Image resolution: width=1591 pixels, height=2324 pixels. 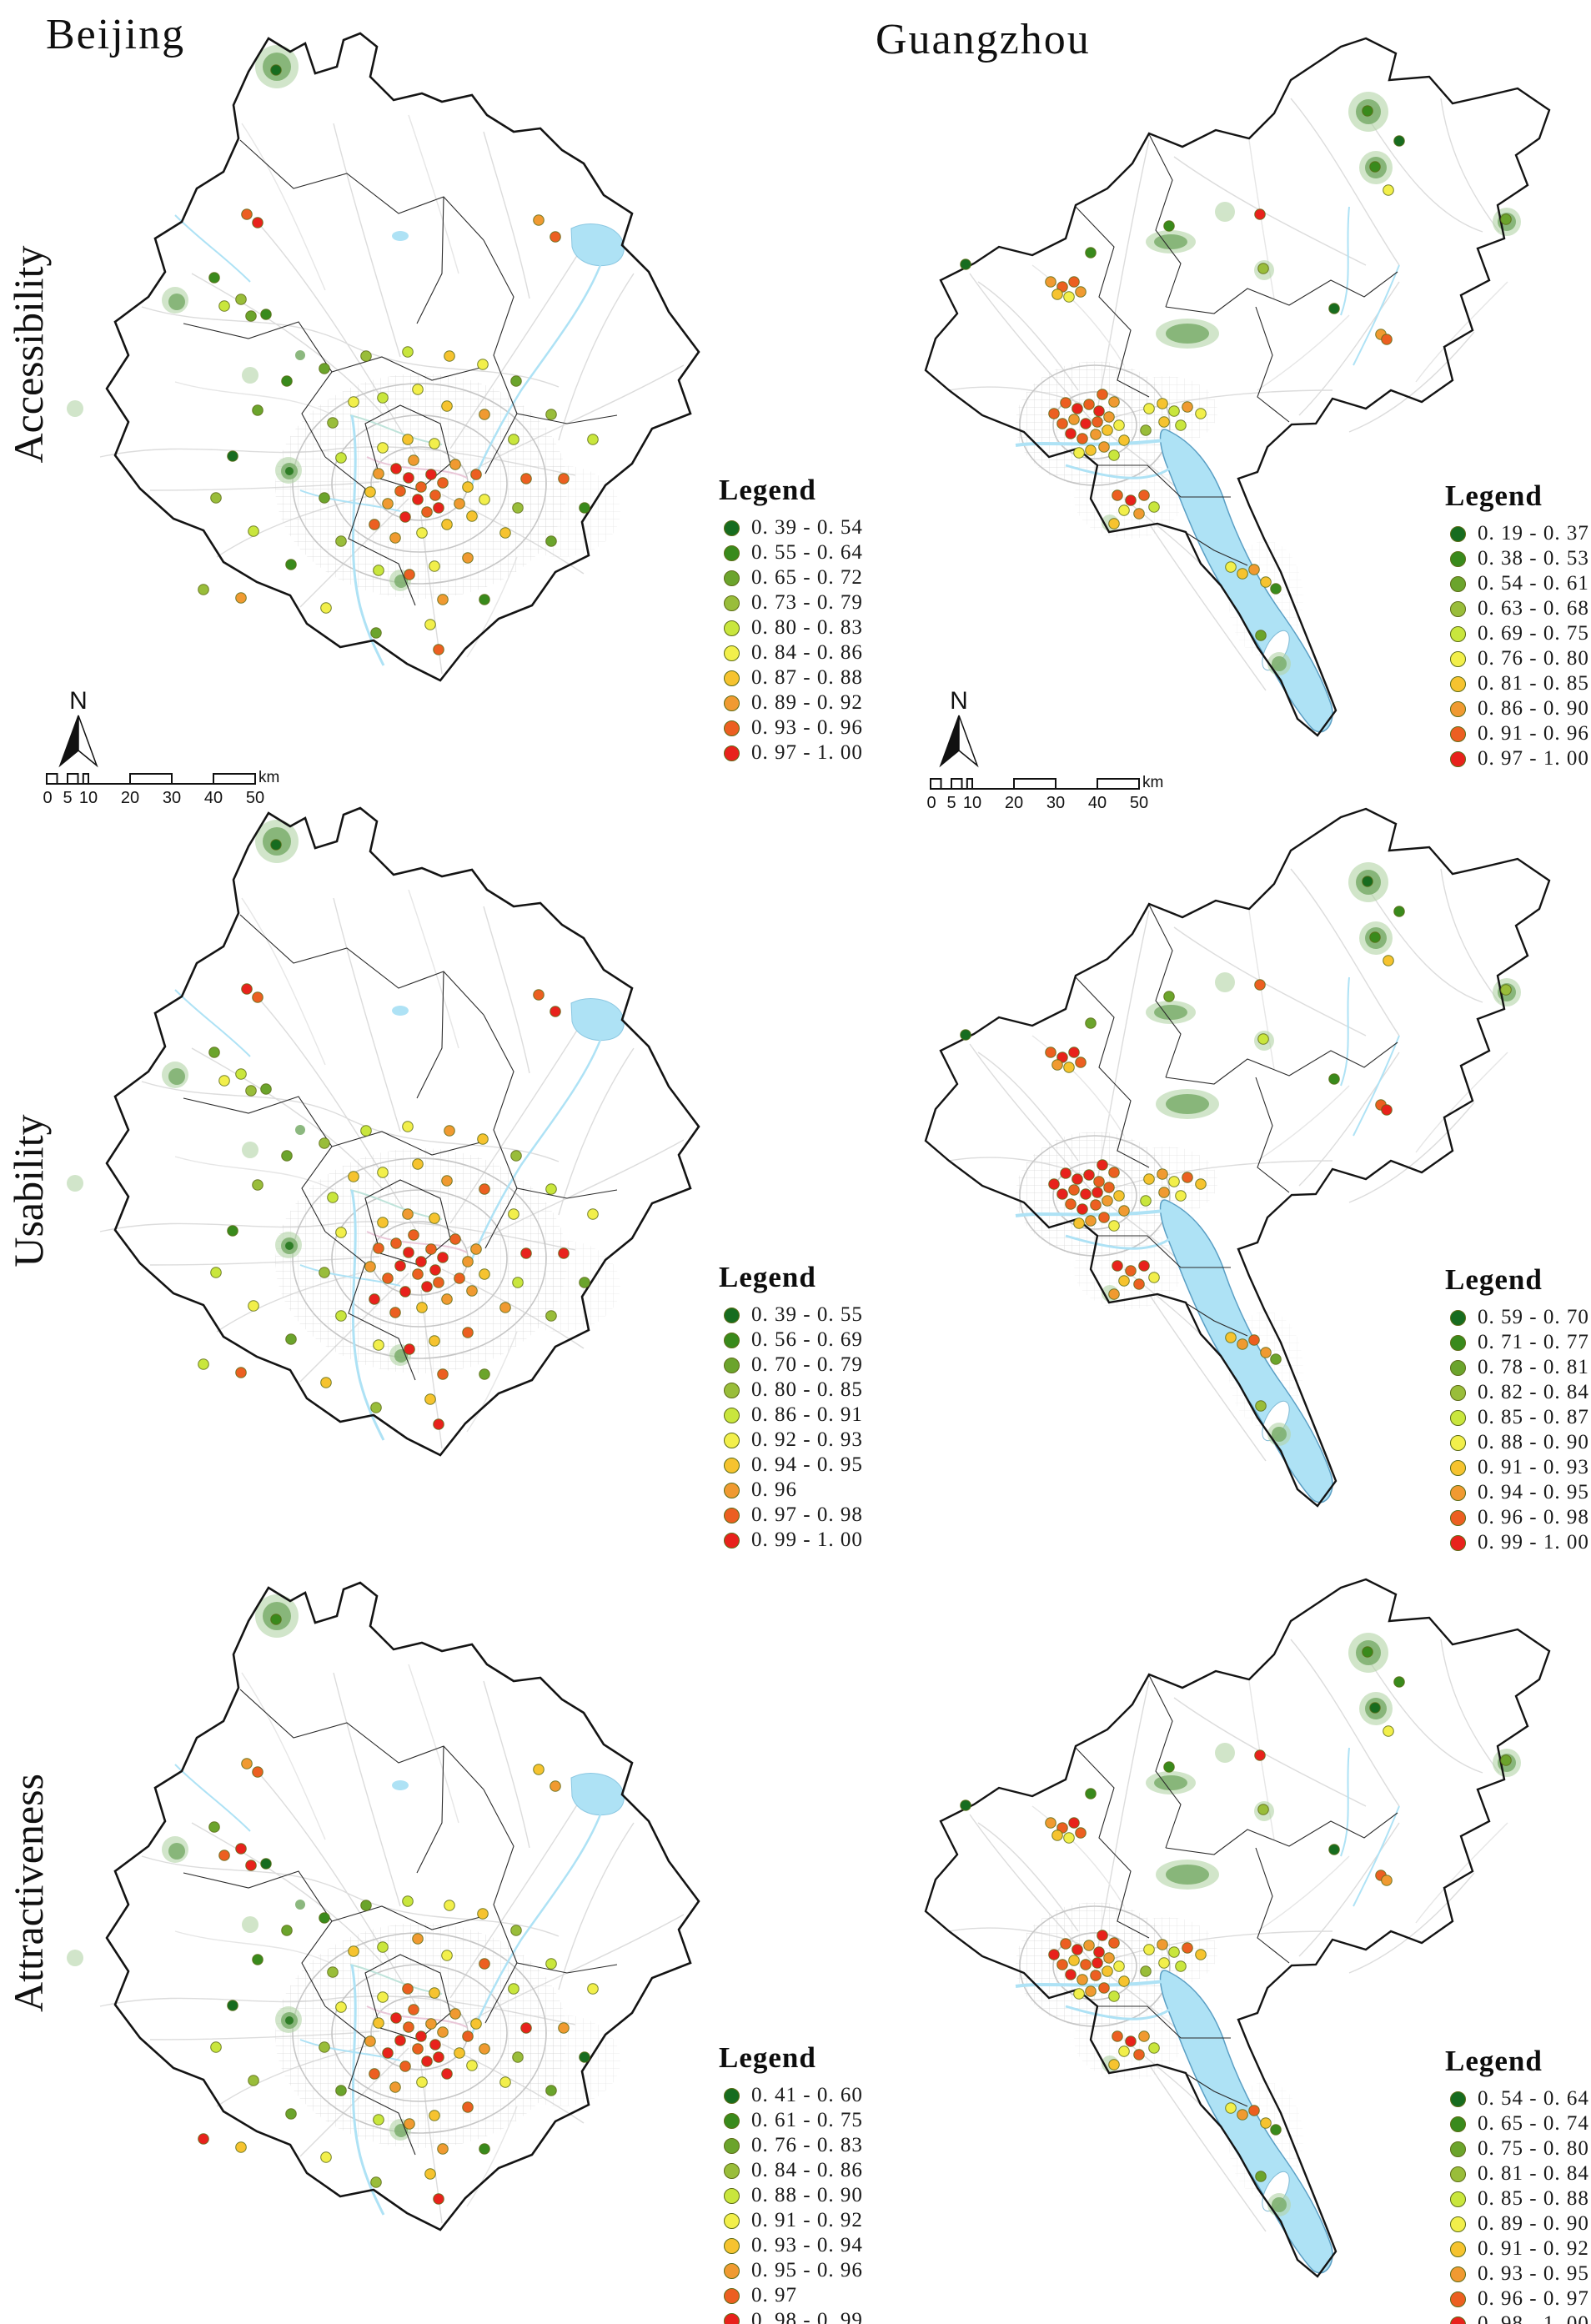 I want to click on legend-entry: 0. 78 - 0. 81, so click(x=1517, y=1367).